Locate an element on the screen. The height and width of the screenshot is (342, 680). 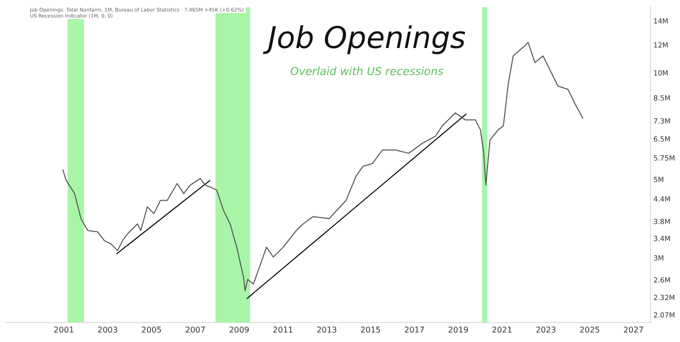
x-tick-label: 2021 is located at coordinates (502, 329).